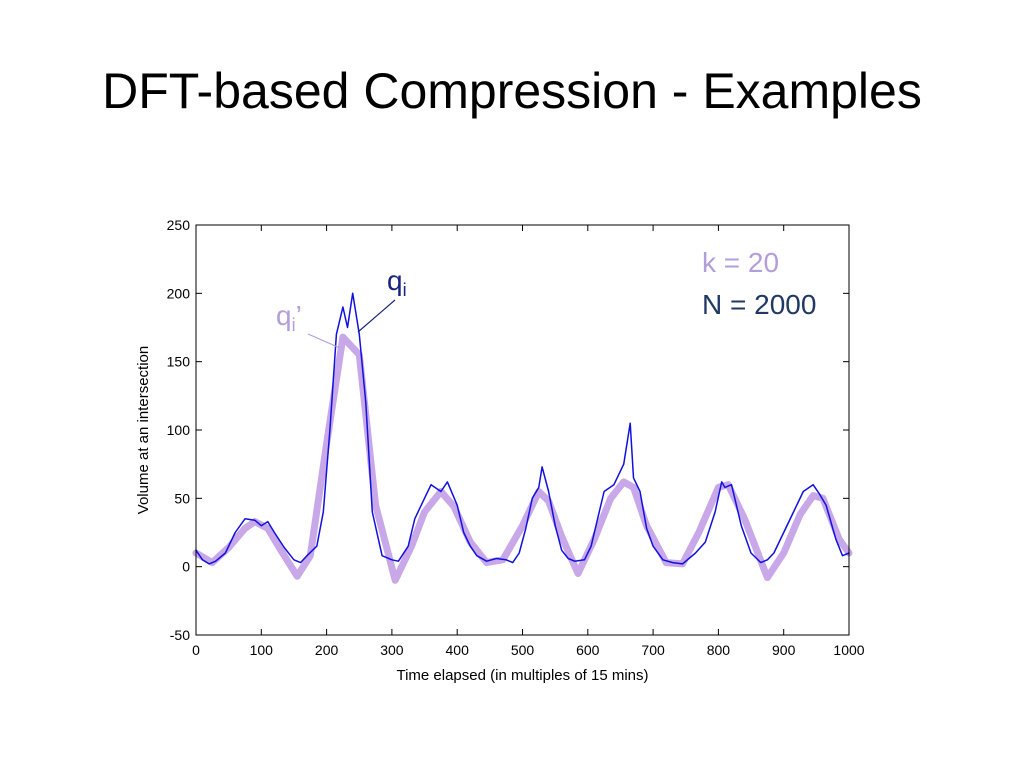  Describe the element at coordinates (262, 650) in the screenshot. I see `x-tick-label: 100` at that location.